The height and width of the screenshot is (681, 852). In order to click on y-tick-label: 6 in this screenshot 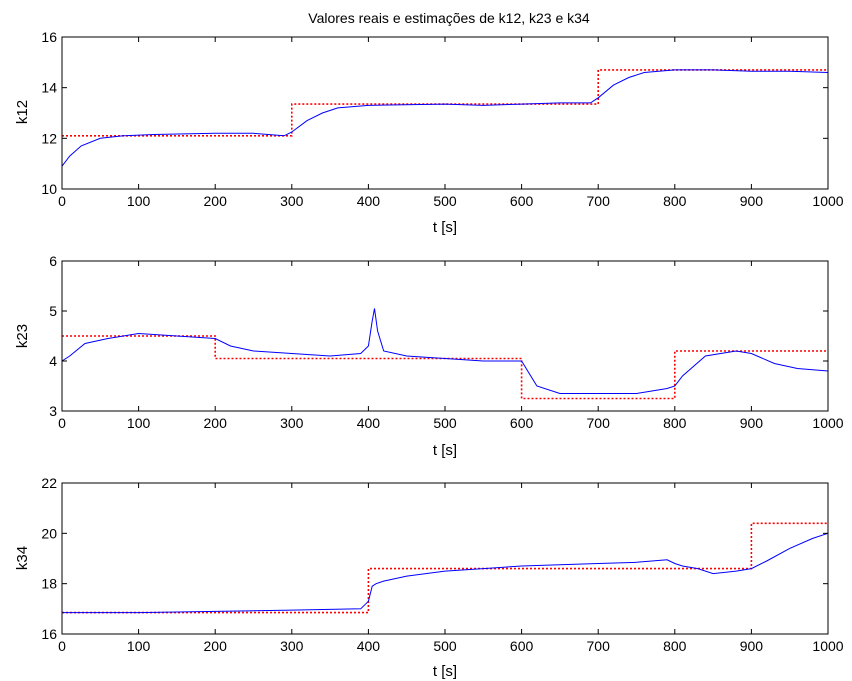, I will do `click(53, 261)`.